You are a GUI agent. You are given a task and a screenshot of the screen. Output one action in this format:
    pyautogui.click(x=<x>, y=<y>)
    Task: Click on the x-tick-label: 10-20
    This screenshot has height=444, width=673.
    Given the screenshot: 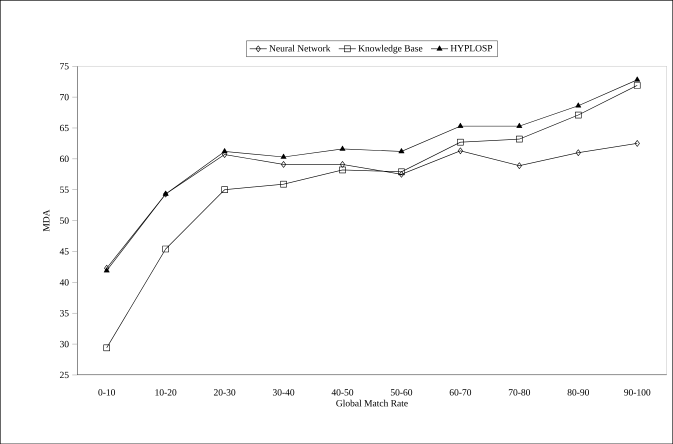 What is the action you would take?
    pyautogui.click(x=165, y=392)
    